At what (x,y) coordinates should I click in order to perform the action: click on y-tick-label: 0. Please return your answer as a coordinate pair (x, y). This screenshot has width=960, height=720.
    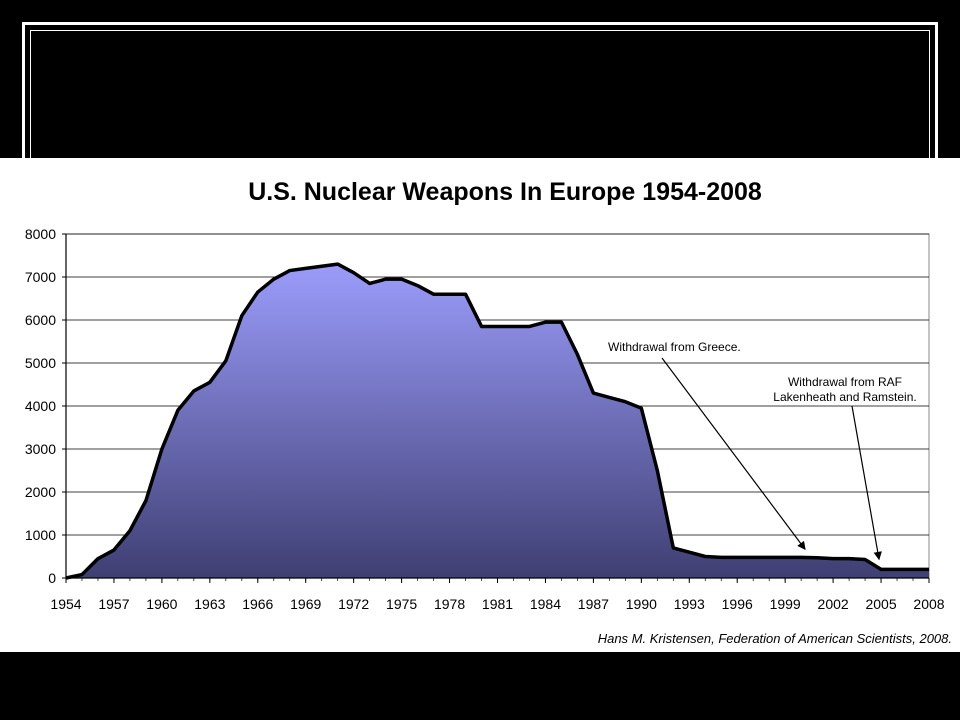
    Looking at the image, I should click on (52, 578).